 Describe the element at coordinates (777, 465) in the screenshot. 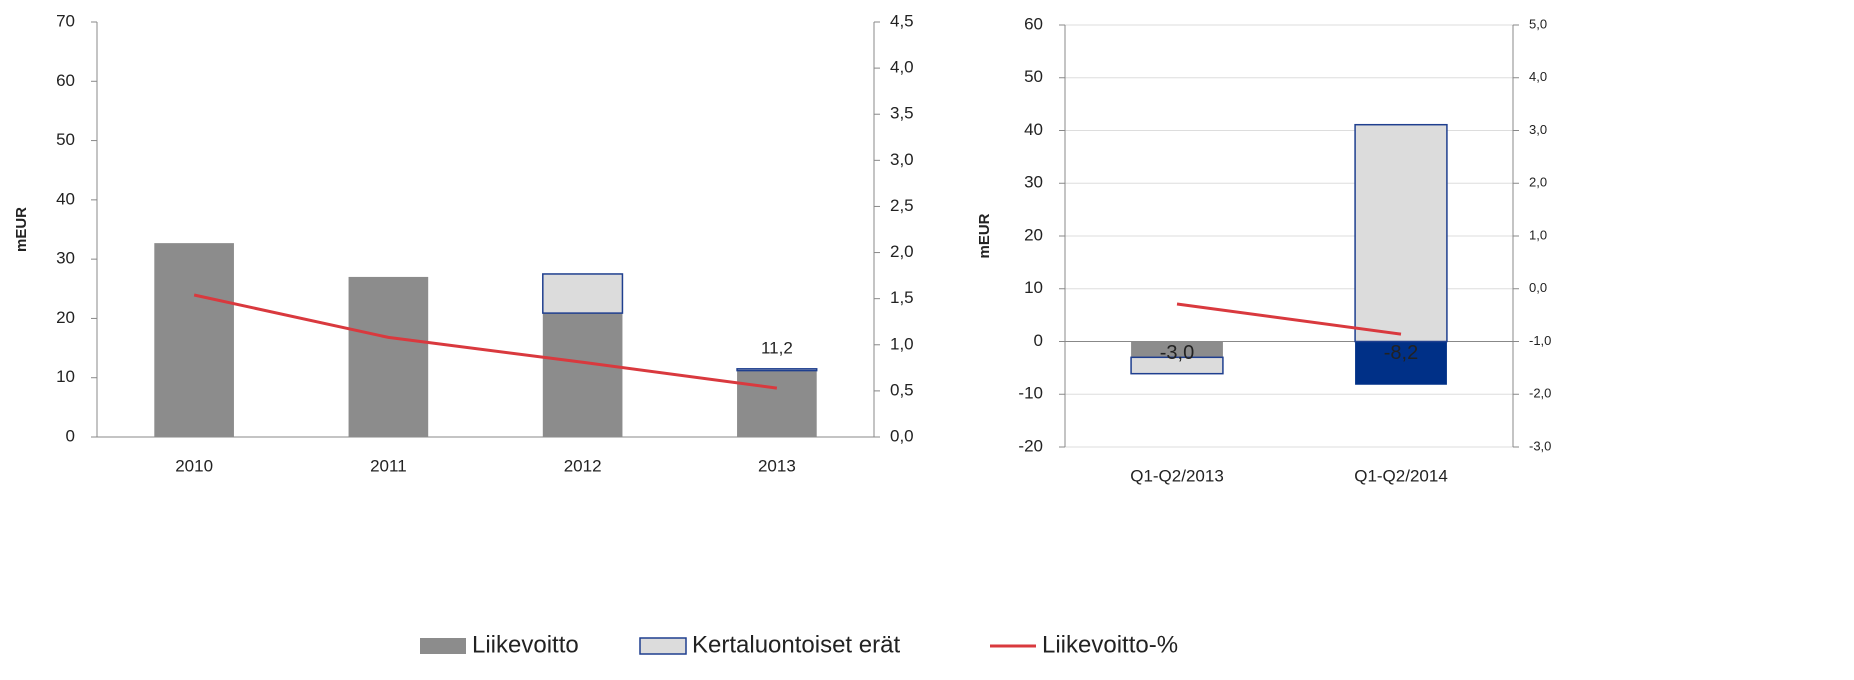

I see `x-tick-label: 2013` at that location.